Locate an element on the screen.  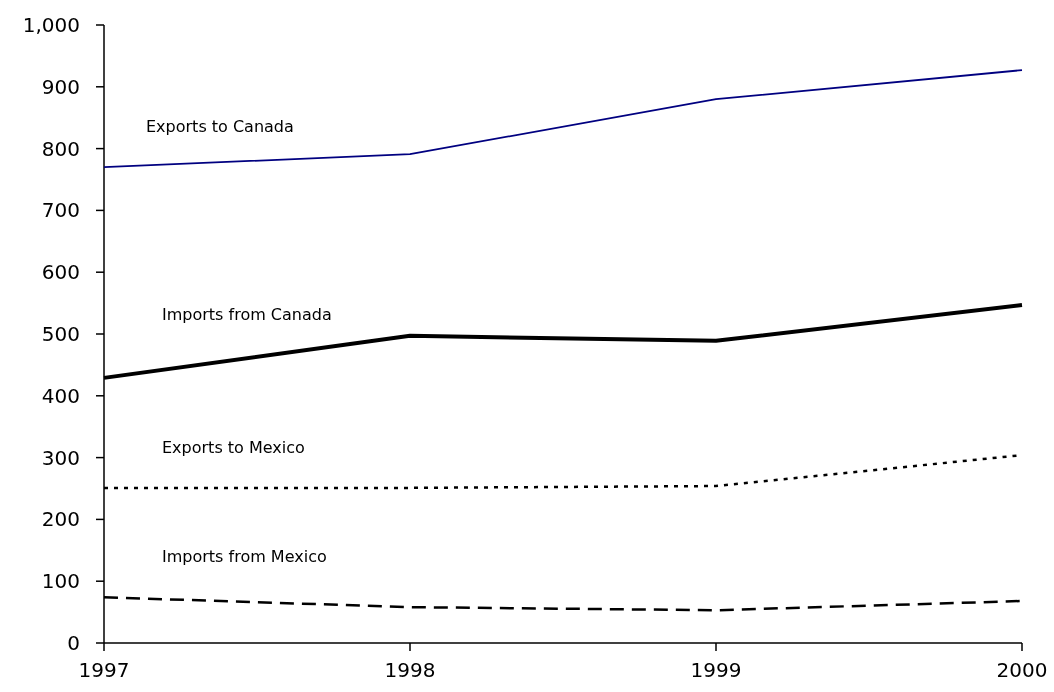
x-tick-label: 1999 is located at coordinates (716, 670).